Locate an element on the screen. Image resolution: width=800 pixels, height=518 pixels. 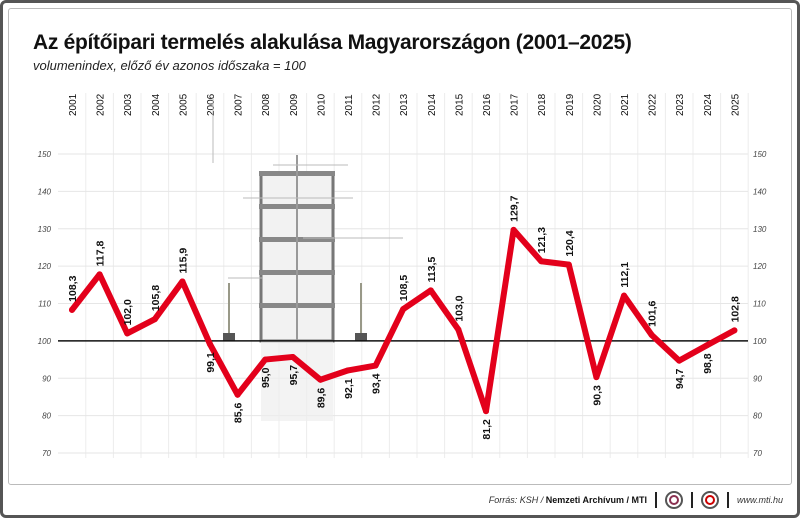
data-label: 101,6 is located at coordinates (653, 313).